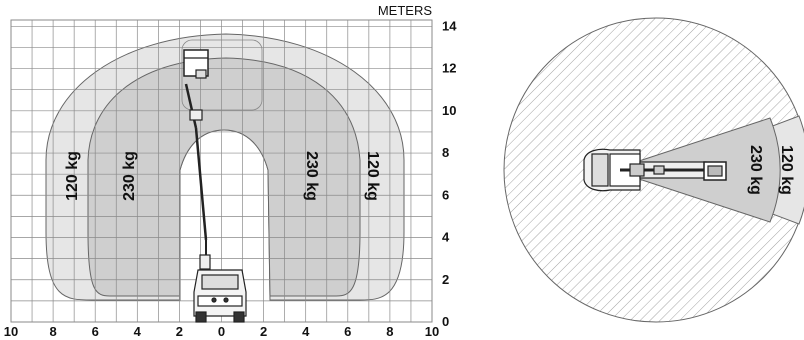 Image resolution: width=804 pixels, height=340 pixels. I want to click on truck-top-view, so click(655, 170).